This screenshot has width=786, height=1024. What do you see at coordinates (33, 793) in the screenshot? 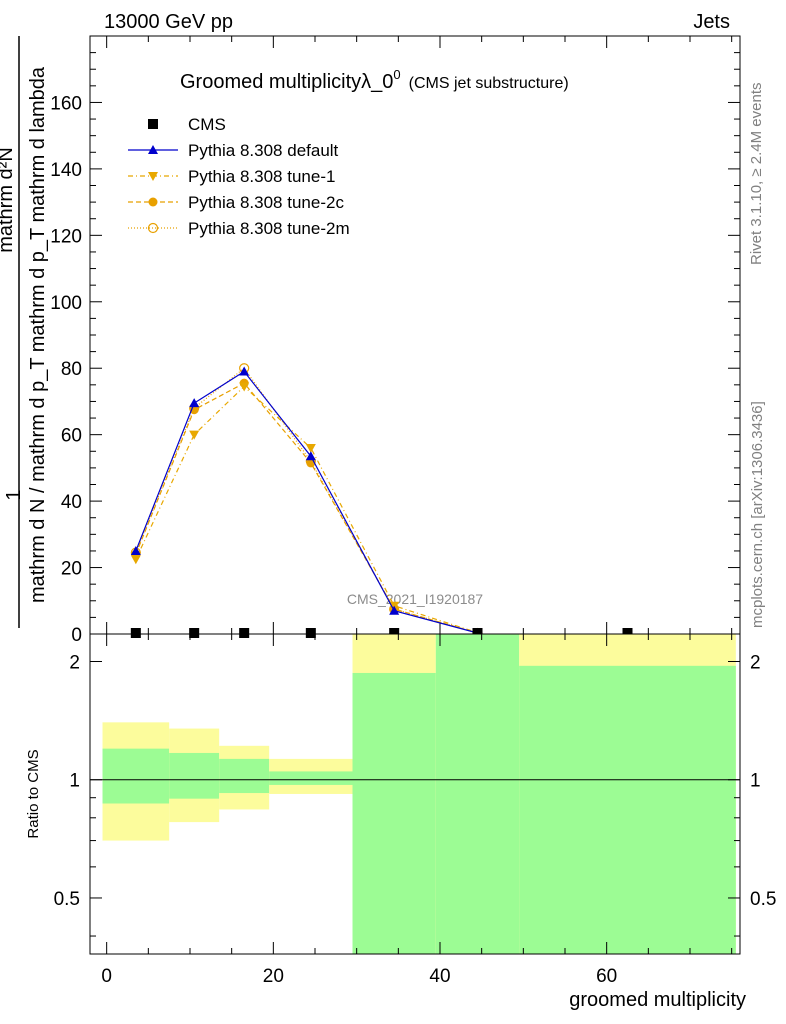
I see `ratio-y-axis-label: Ratio to CMS` at bounding box center [33, 793].